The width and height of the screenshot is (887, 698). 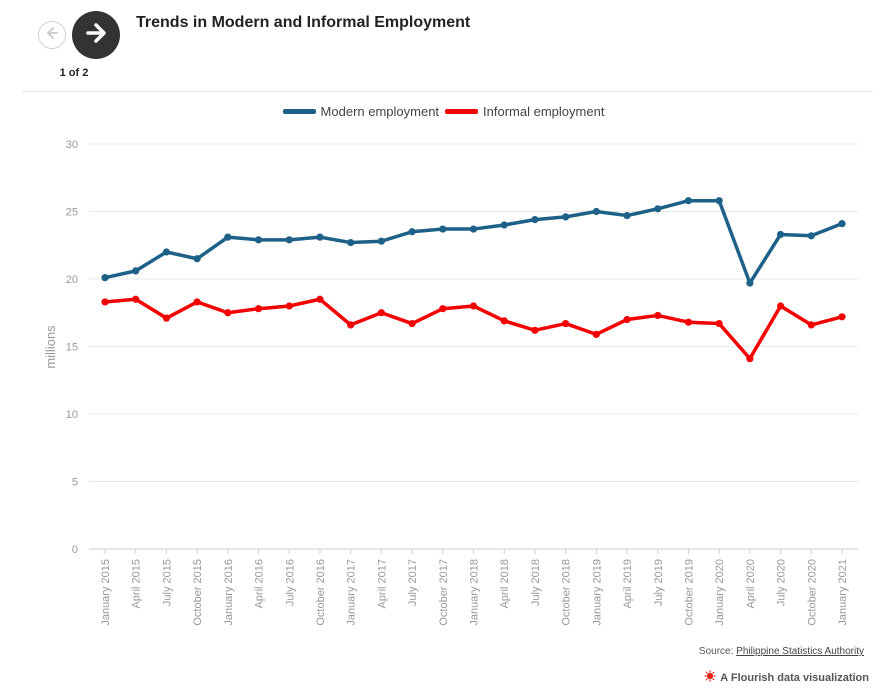 What do you see at coordinates (380, 111) in the screenshot?
I see `legend-label-modern: Modern employment` at bounding box center [380, 111].